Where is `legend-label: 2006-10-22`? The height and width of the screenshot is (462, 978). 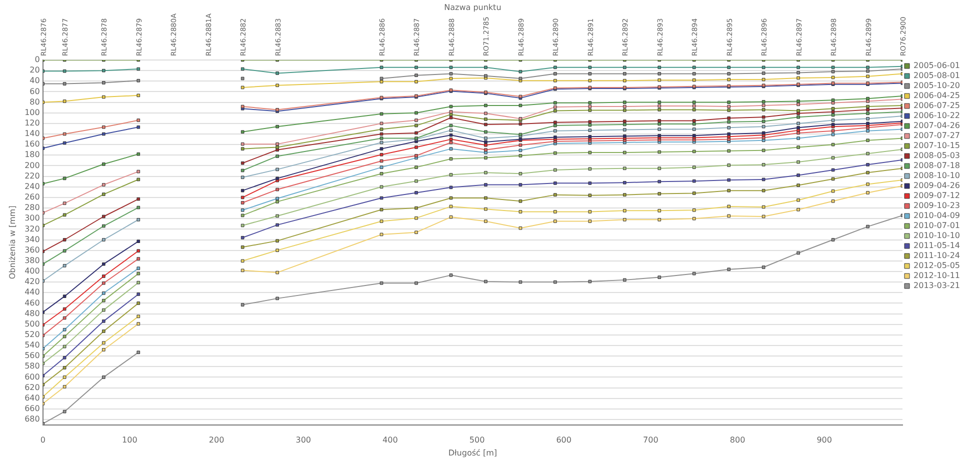 legend-label: 2006-10-22 is located at coordinates (937, 115).